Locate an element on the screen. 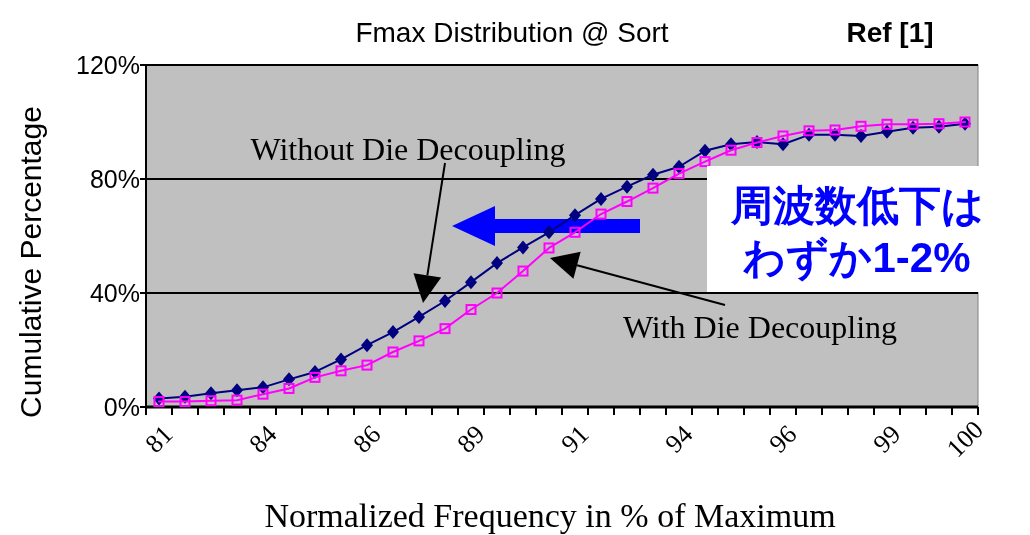 The width and height of the screenshot is (1030, 535). annotation: 周波数低下は is located at coordinates (856, 205).